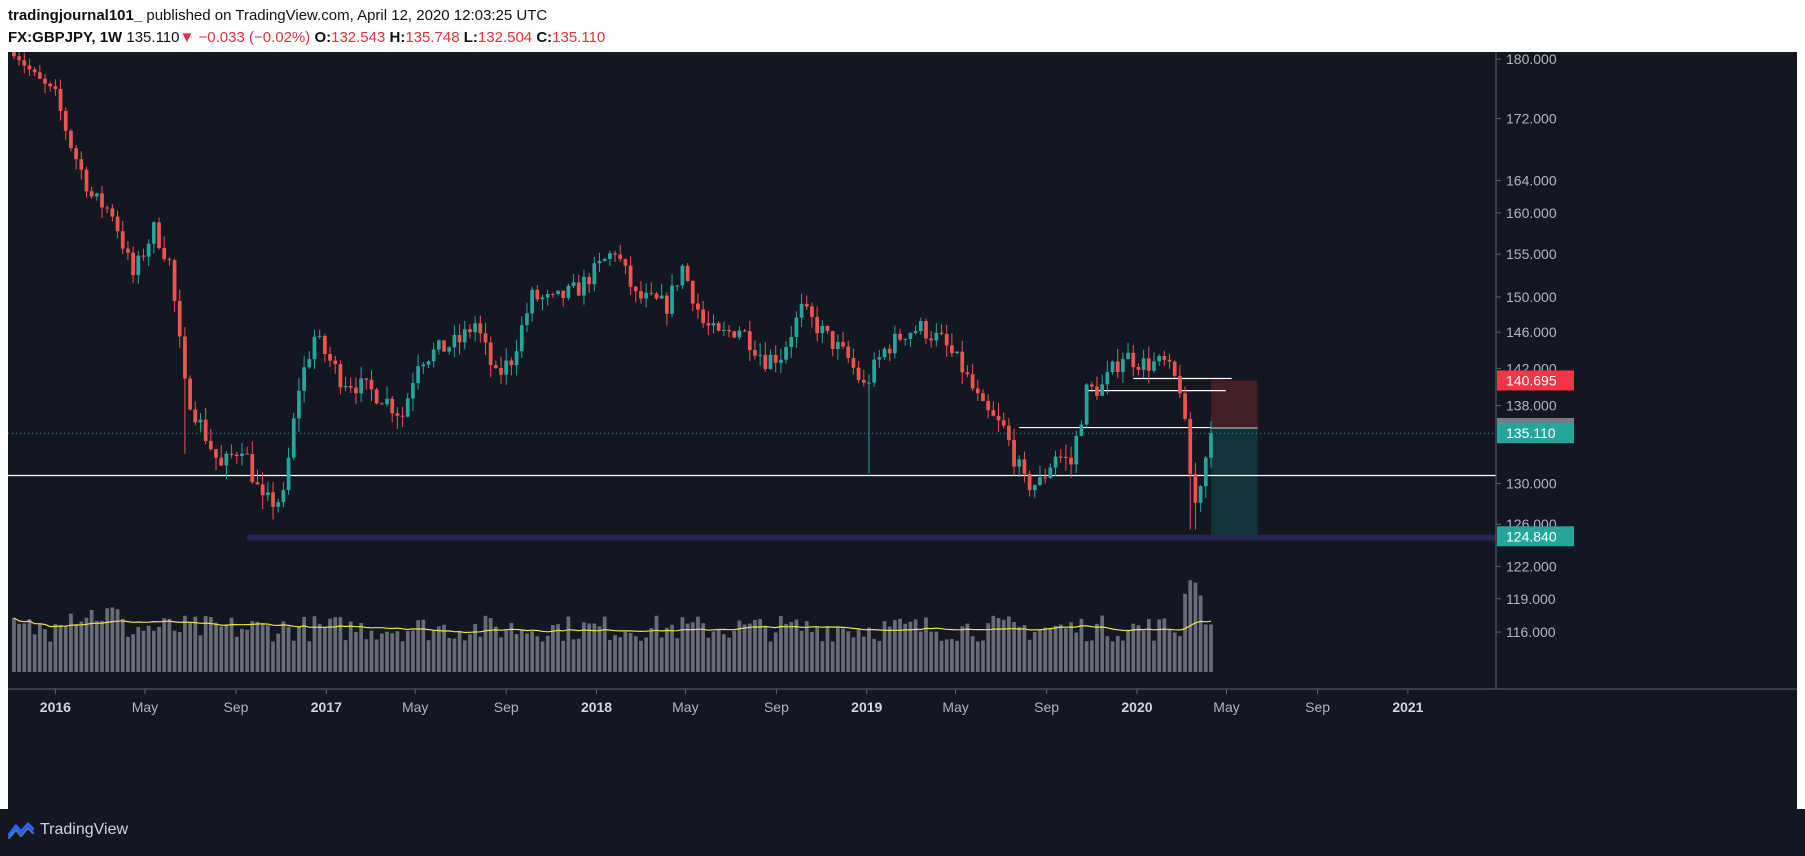 Image resolution: width=1805 pixels, height=856 pixels. Describe the element at coordinates (579, 37) in the screenshot. I see `close-value: 135.110` at that location.